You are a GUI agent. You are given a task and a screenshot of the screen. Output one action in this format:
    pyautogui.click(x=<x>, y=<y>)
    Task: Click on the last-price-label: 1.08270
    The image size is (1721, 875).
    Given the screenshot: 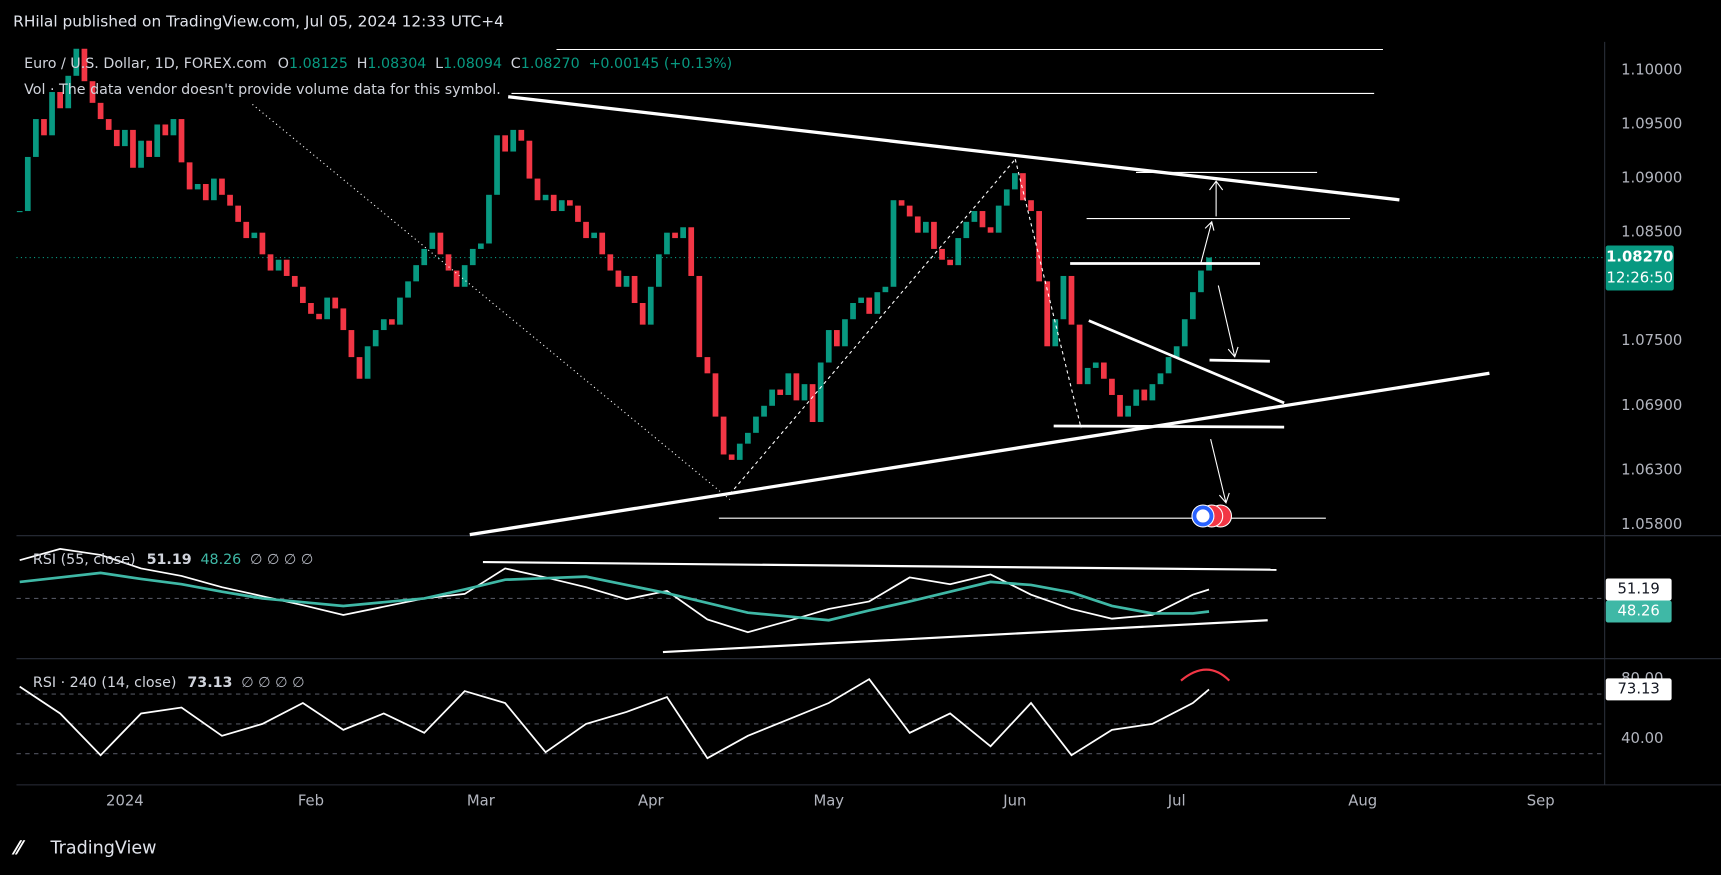 What is the action you would take?
    pyautogui.click(x=1639, y=257)
    